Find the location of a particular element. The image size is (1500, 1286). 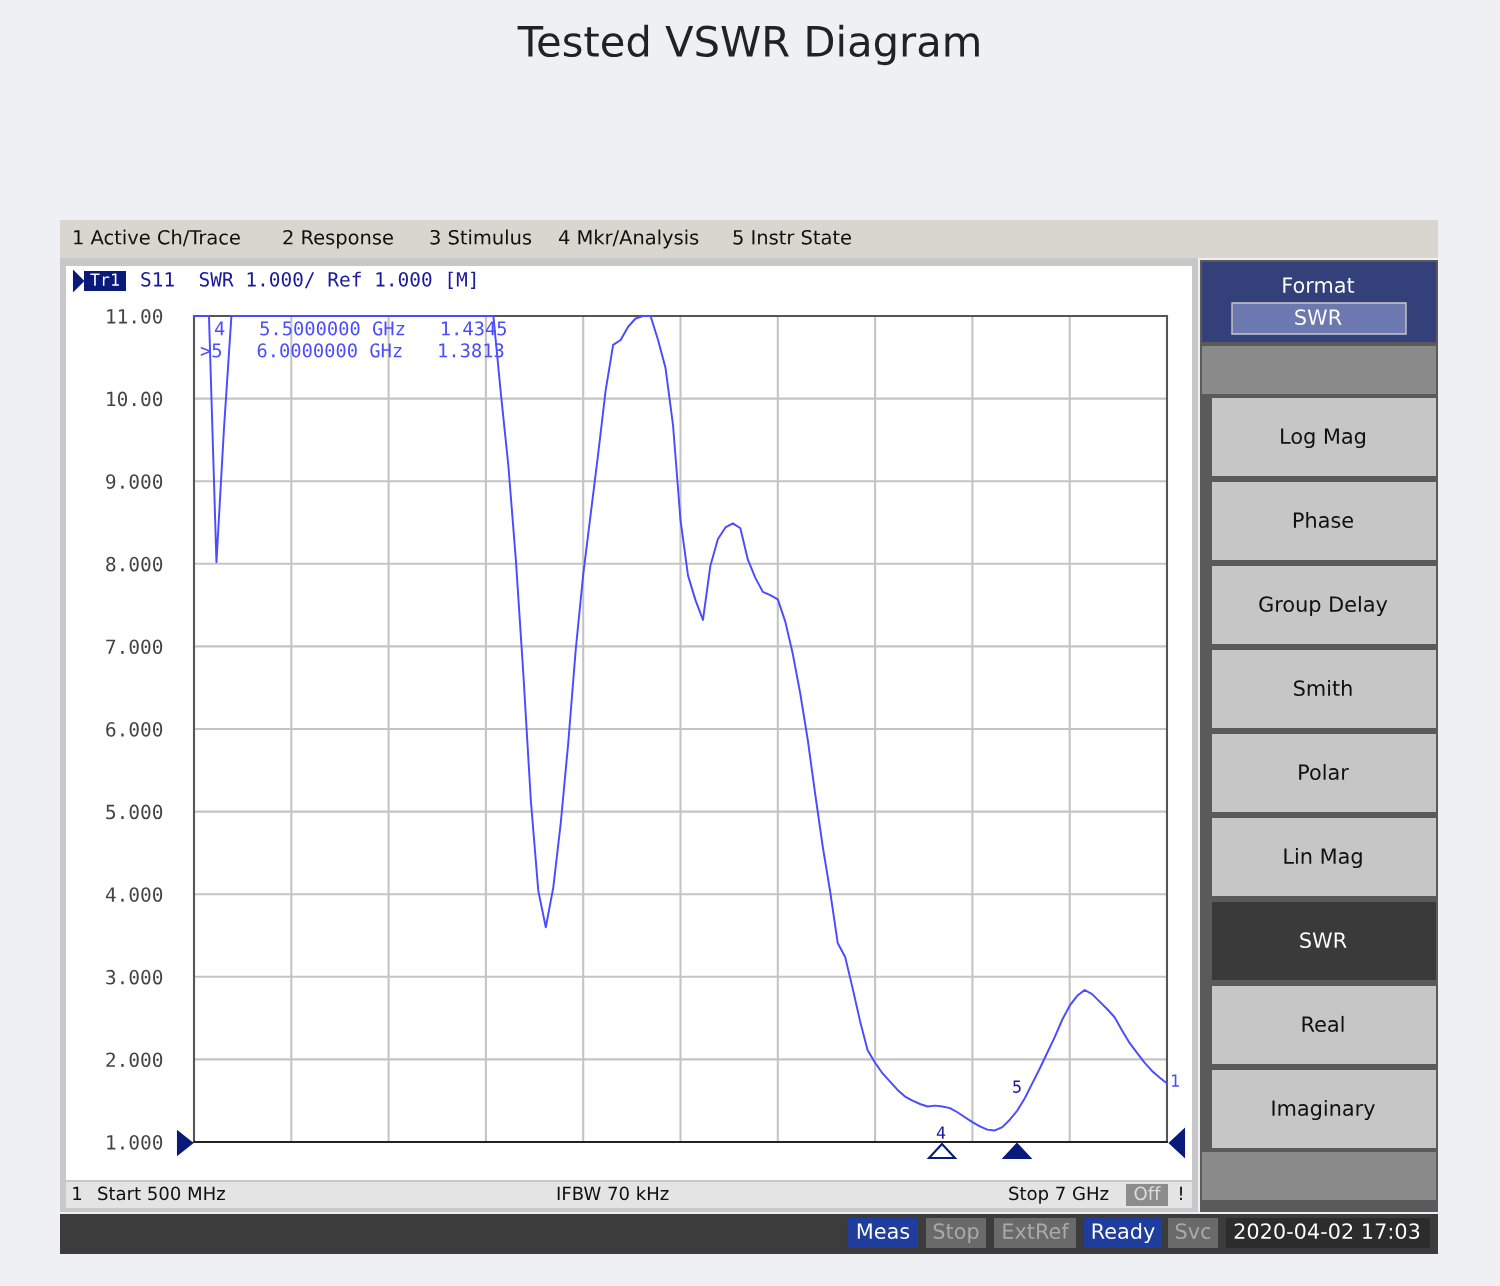

text: IFBW 70 kHz is located at coordinates (613, 1193).